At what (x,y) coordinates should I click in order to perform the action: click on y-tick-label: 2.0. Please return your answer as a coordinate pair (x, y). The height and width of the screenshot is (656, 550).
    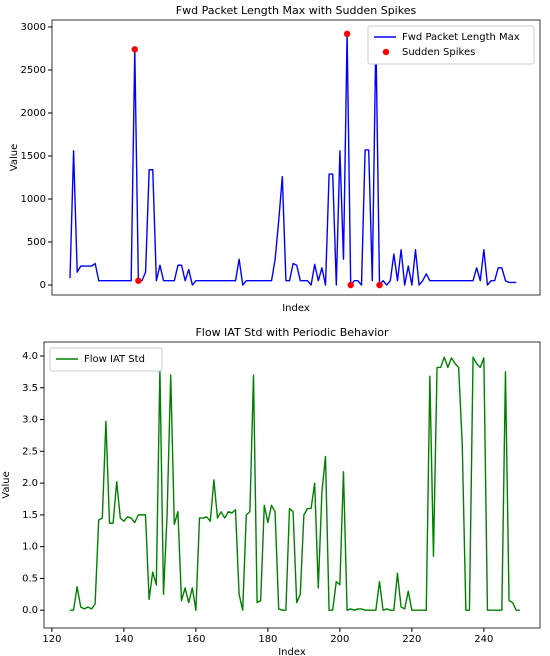
    Looking at the image, I should click on (30, 483).